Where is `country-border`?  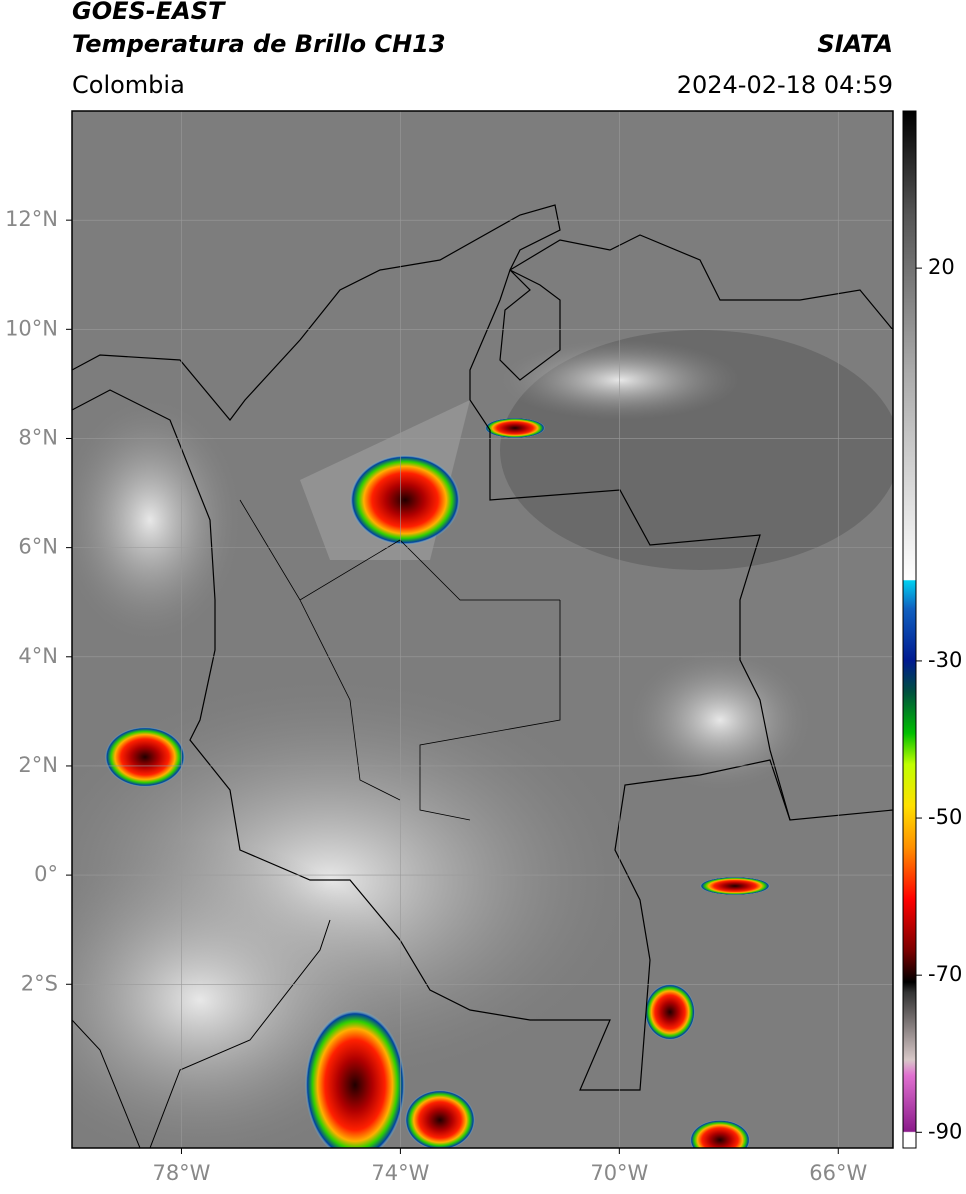
country-border is located at coordinates (201, 1033).